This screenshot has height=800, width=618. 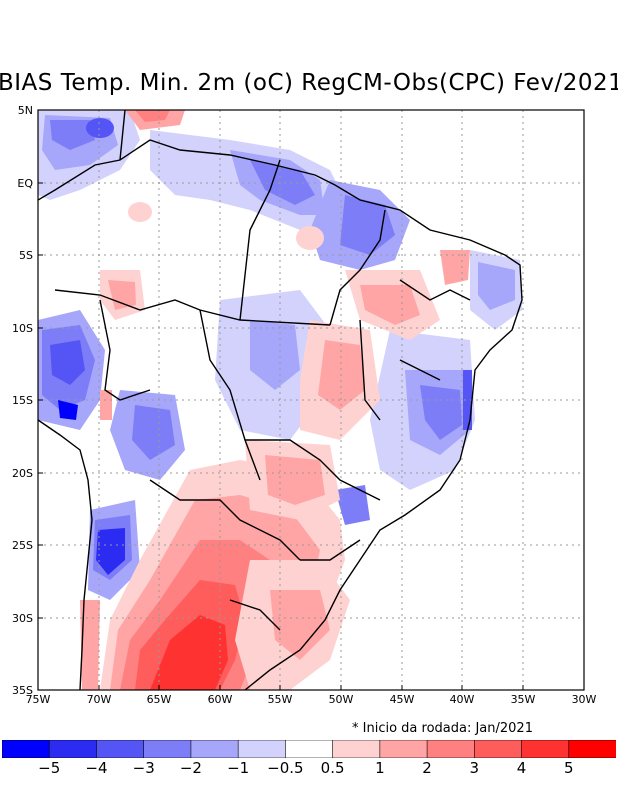 I want to click on lon-tick-label: 35W, so click(x=523, y=699).